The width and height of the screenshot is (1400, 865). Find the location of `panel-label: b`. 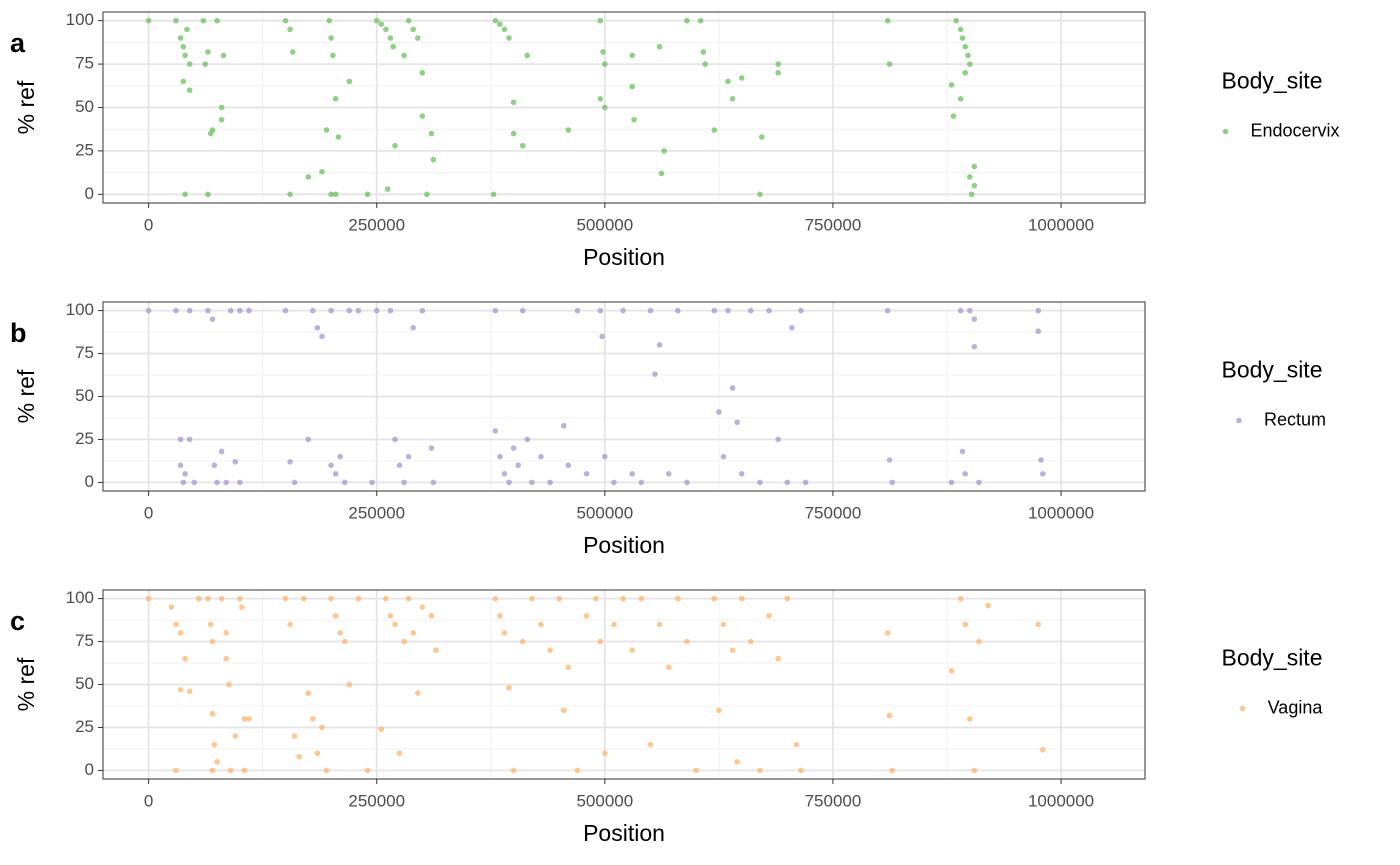

panel-label: b is located at coordinates (18, 333).